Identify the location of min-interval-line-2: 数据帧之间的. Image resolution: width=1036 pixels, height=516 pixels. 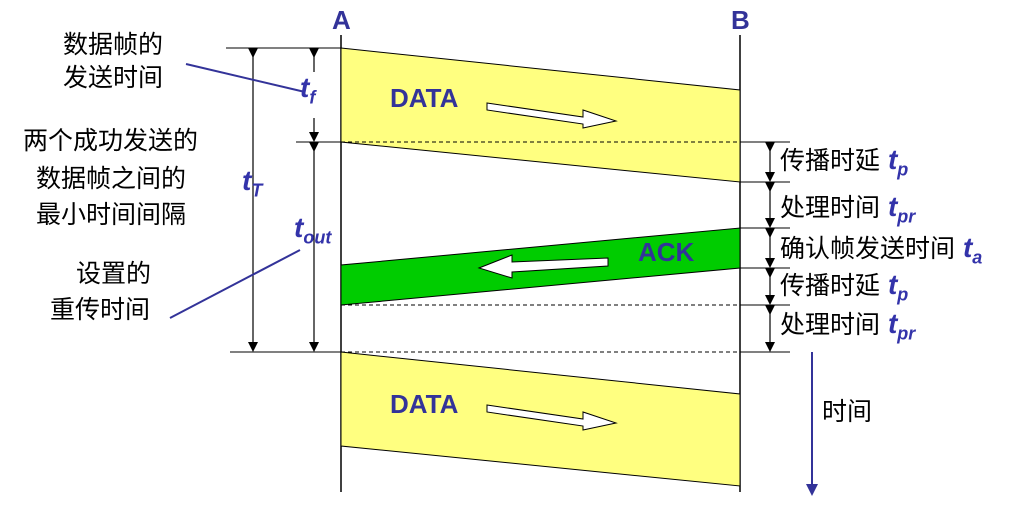
(111, 178).